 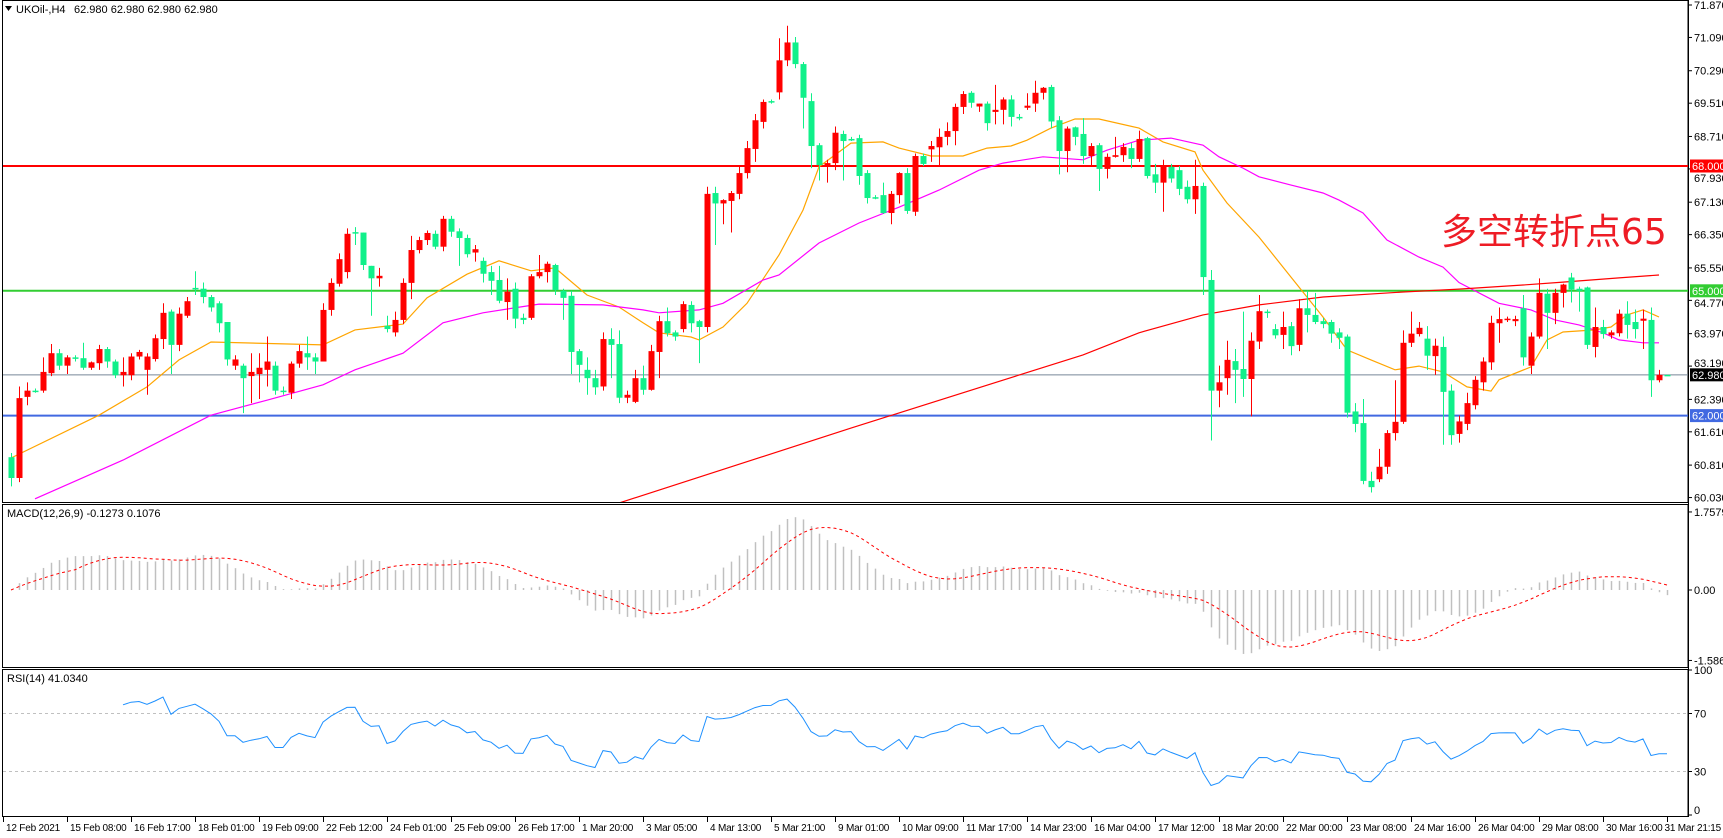 What do you see at coordinates (1703, 671) in the screenshot?
I see `rsi-tick-label: 100` at bounding box center [1703, 671].